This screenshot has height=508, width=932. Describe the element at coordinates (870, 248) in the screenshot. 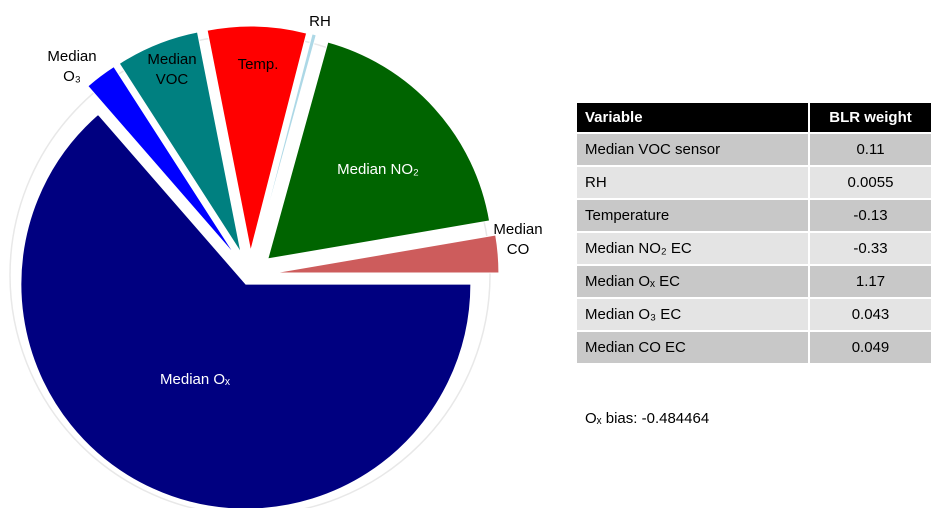

I see `table-cell: -0.33` at that location.